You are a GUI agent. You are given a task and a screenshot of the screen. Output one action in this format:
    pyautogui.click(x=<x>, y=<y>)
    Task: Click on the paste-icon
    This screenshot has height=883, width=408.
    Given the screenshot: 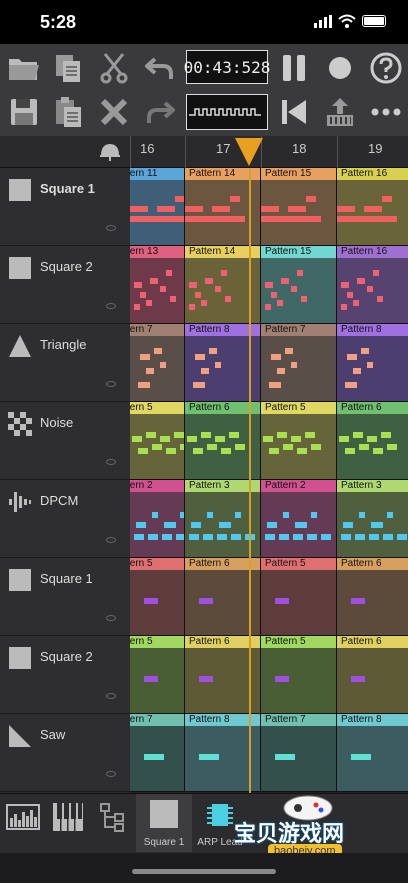 What is the action you would take?
    pyautogui.click(x=68, y=112)
    